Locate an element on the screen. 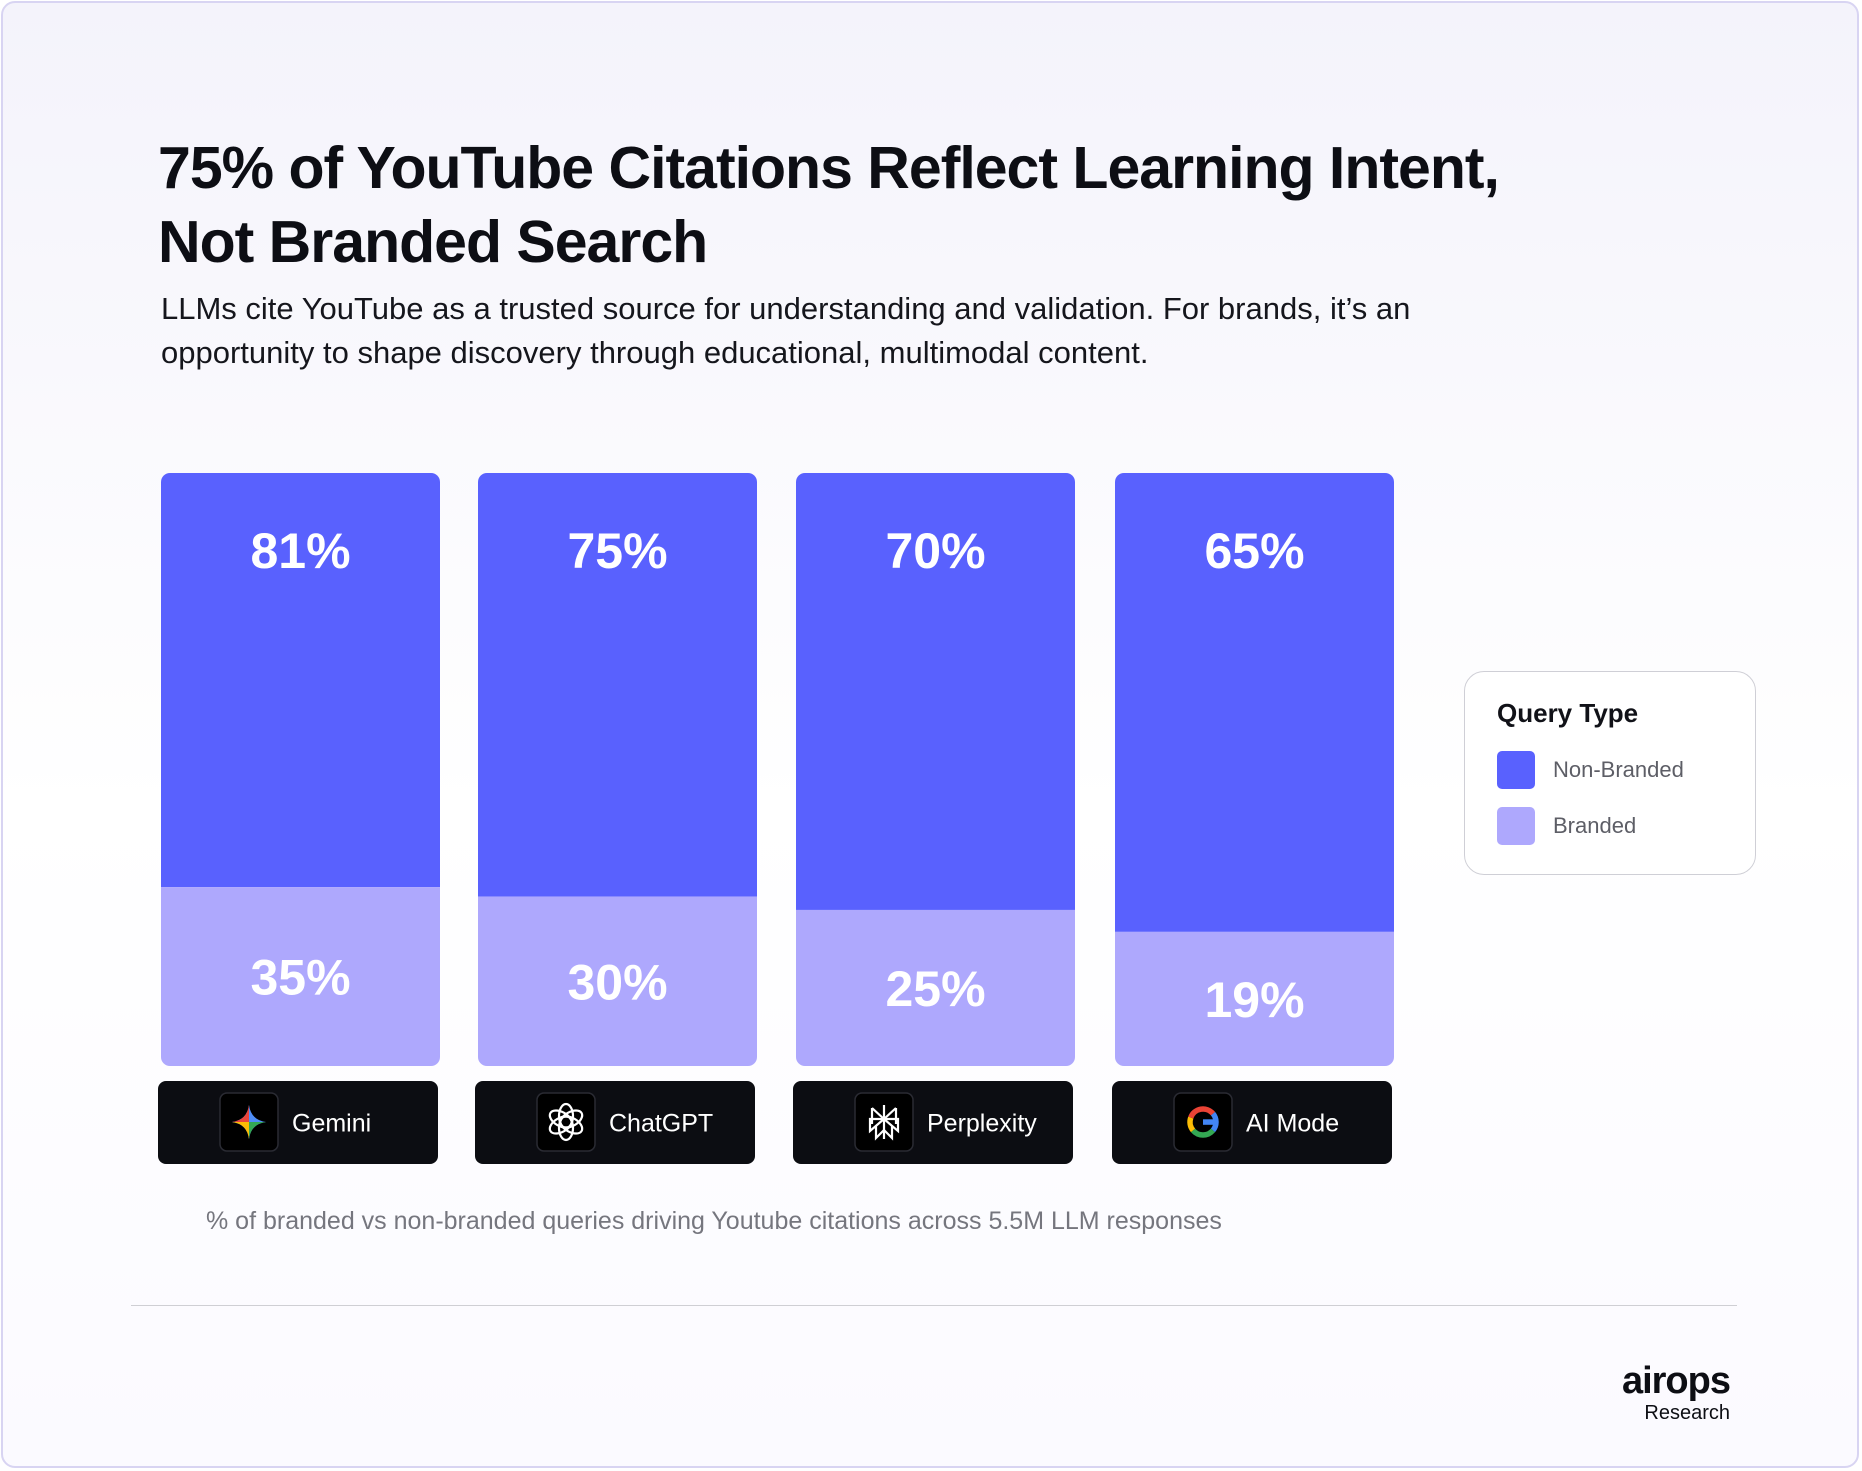 The height and width of the screenshot is (1471, 1862). bar-group-chatgpt: 75% 30% ChatGPT is located at coordinates (616, 818).